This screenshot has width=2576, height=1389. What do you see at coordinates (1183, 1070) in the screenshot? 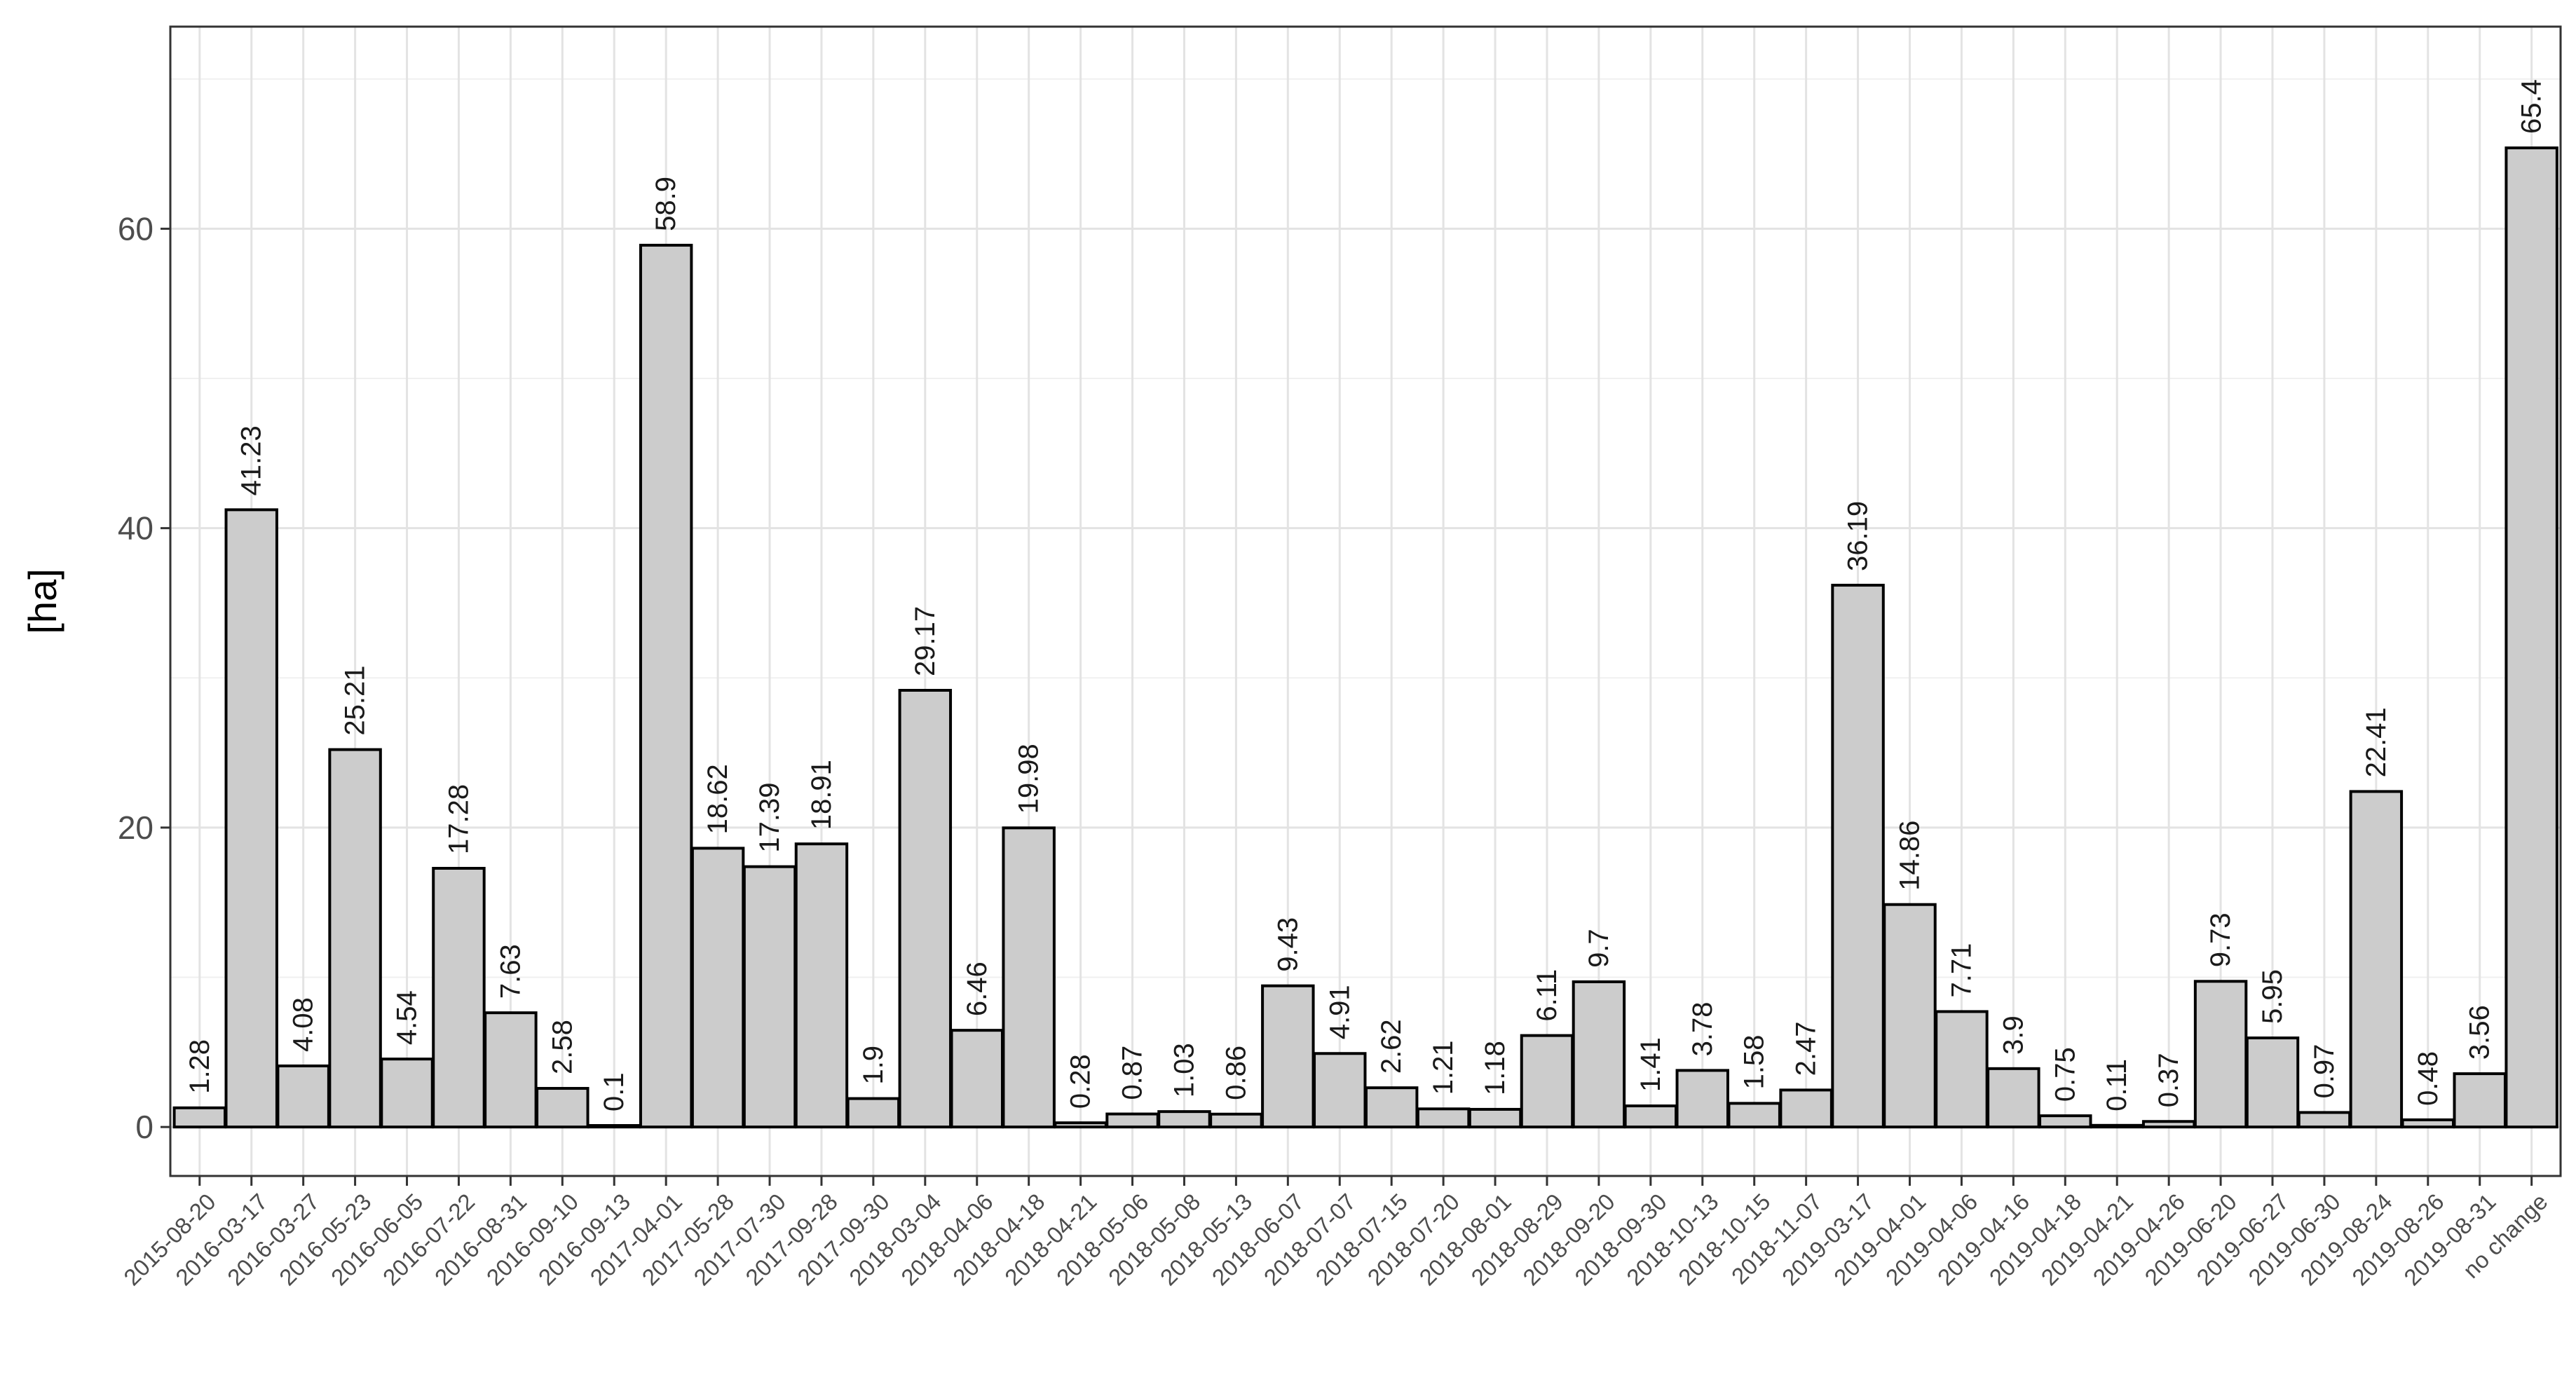
I see `data-label: 1.03` at bounding box center [1183, 1070].